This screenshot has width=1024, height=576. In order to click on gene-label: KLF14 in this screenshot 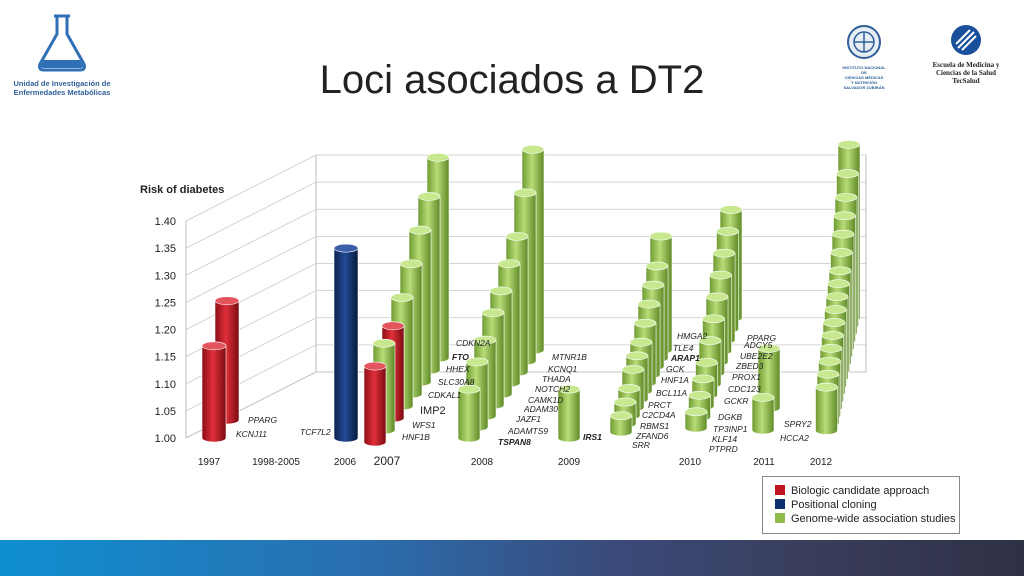, I will do `click(724, 439)`.